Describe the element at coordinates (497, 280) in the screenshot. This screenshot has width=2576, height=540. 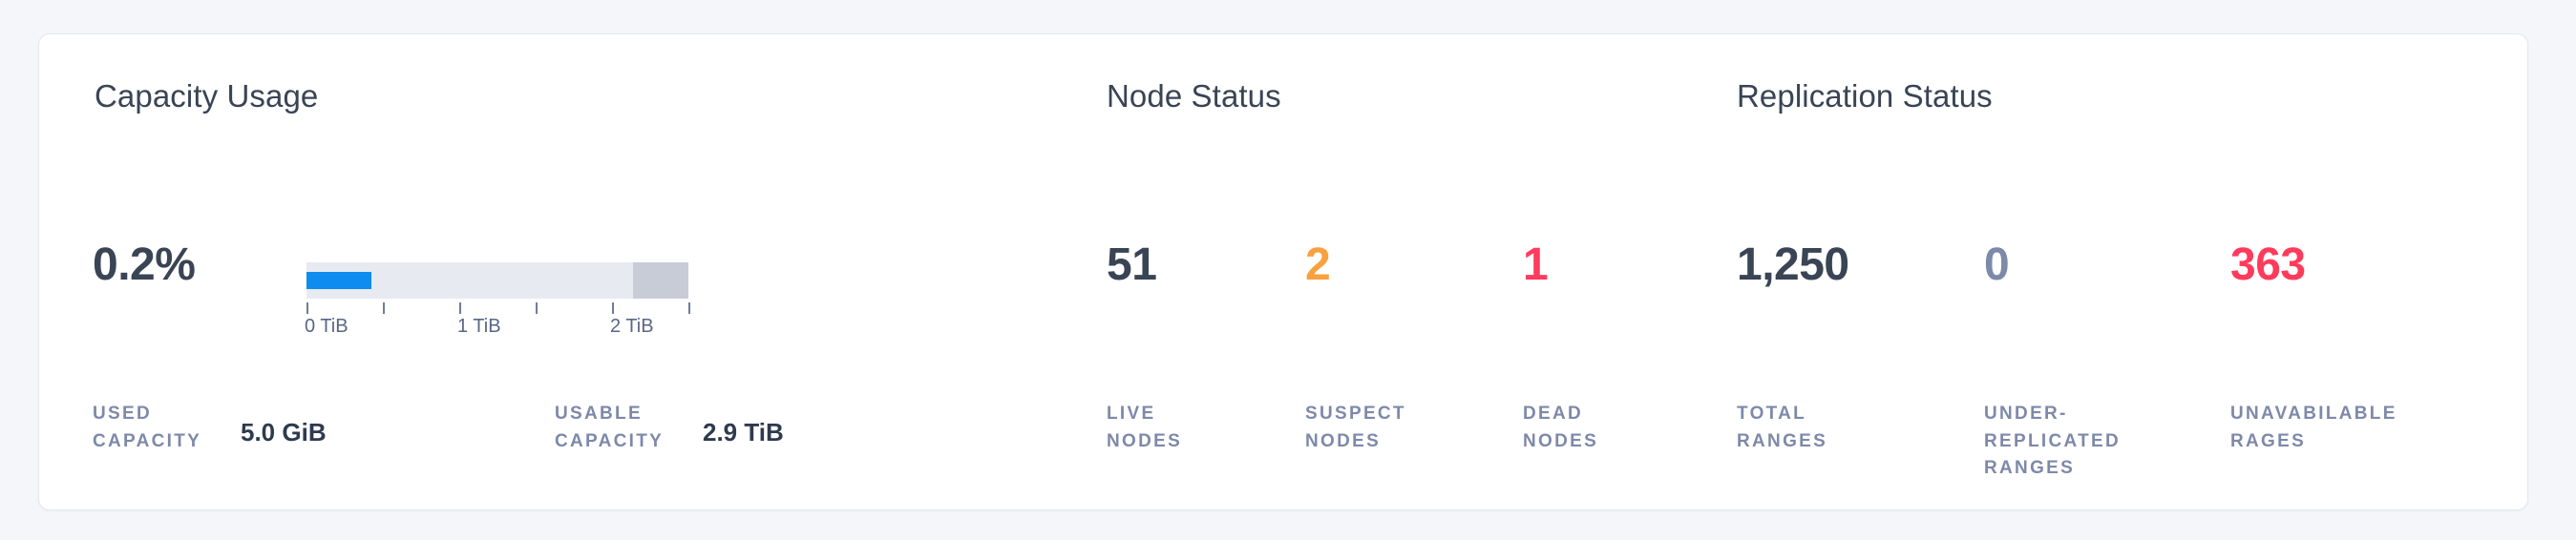
I see `capacity-bar-track` at that location.